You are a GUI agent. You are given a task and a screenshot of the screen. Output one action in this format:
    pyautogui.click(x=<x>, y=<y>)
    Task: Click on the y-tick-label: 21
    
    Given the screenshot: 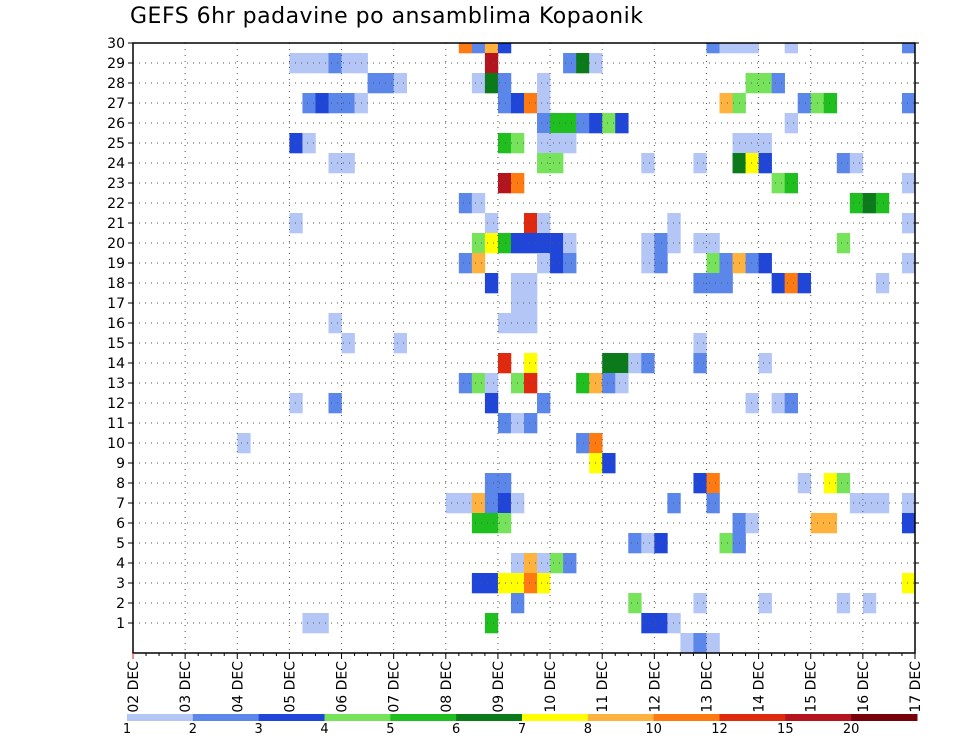 What is the action you would take?
    pyautogui.click(x=116, y=224)
    